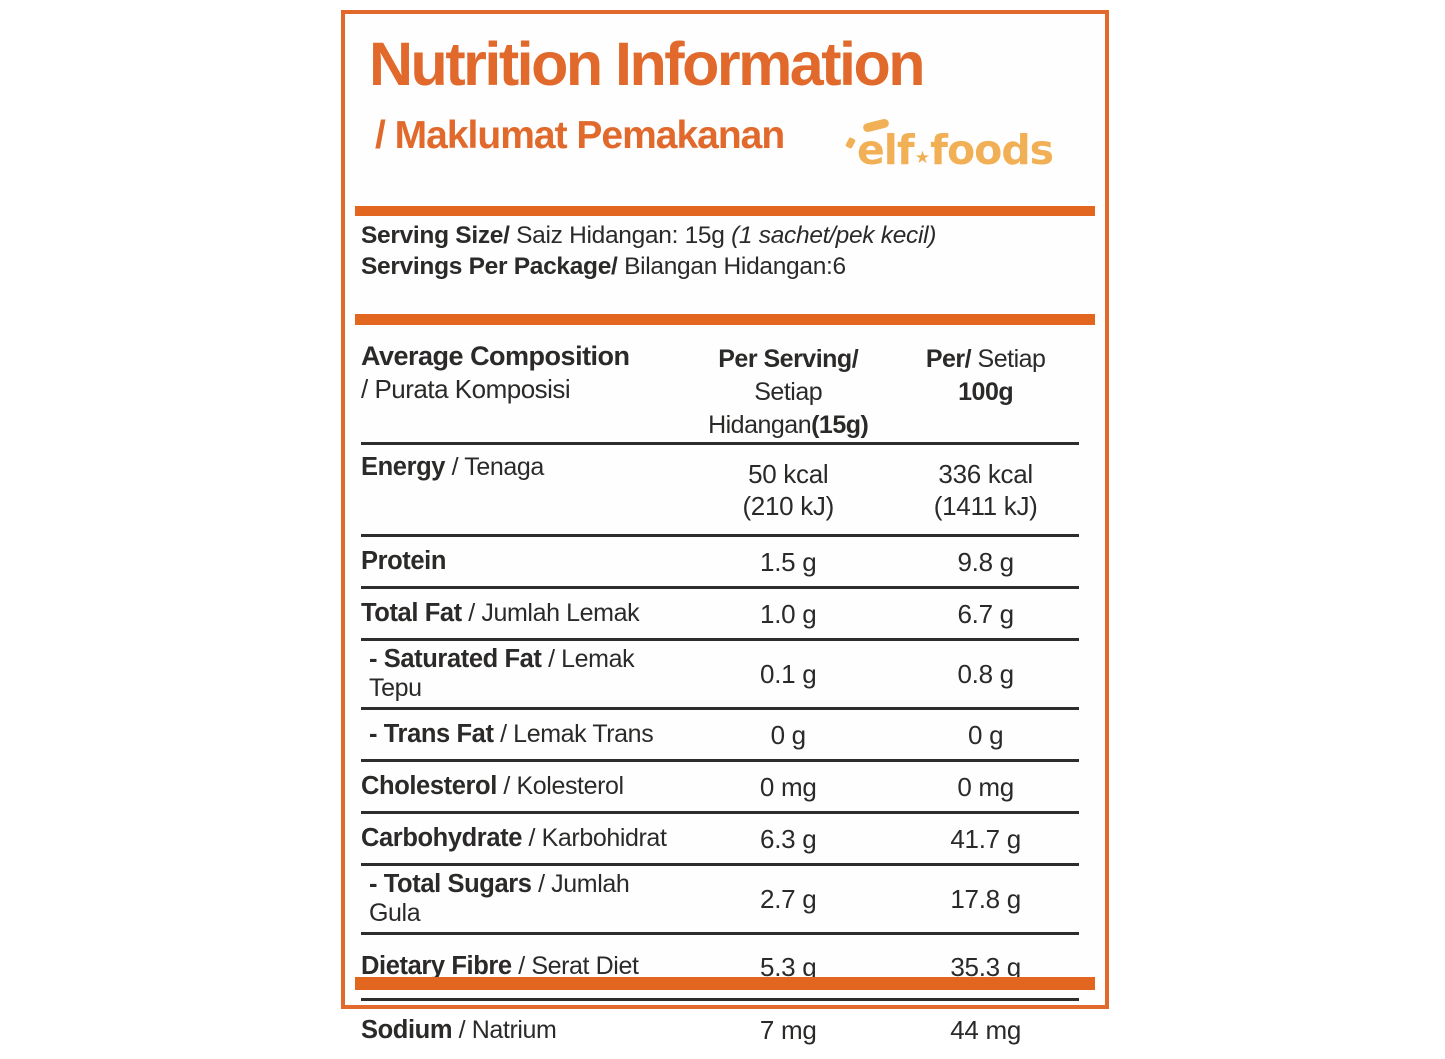 The height and width of the screenshot is (1059, 1445). What do you see at coordinates (522, 561) in the screenshot?
I see `nutrient-label: Protein` at bounding box center [522, 561].